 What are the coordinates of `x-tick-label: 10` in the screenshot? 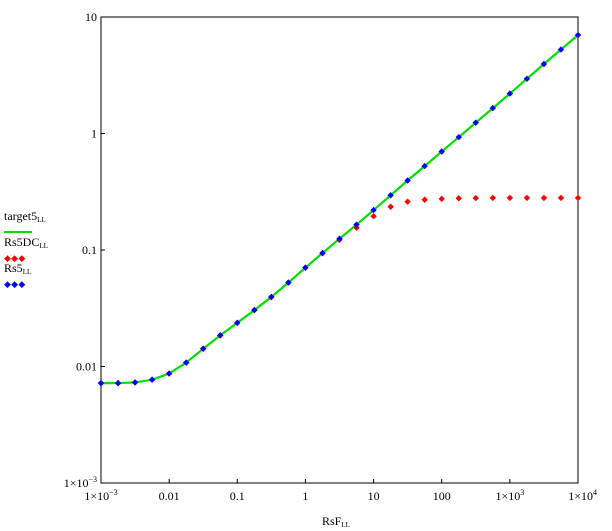 It's located at (374, 496).